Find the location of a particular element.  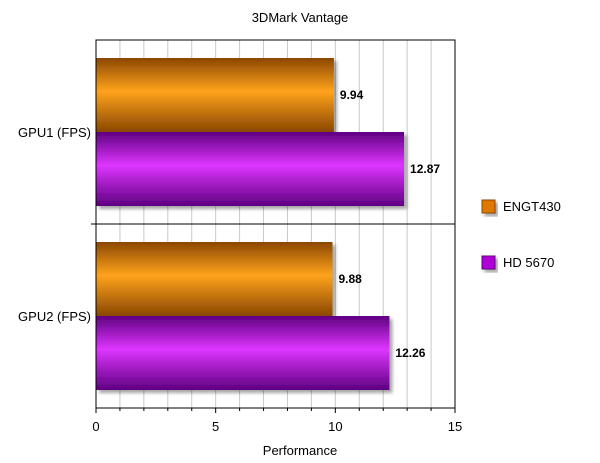

data-label: 9.88 is located at coordinates (350, 279).